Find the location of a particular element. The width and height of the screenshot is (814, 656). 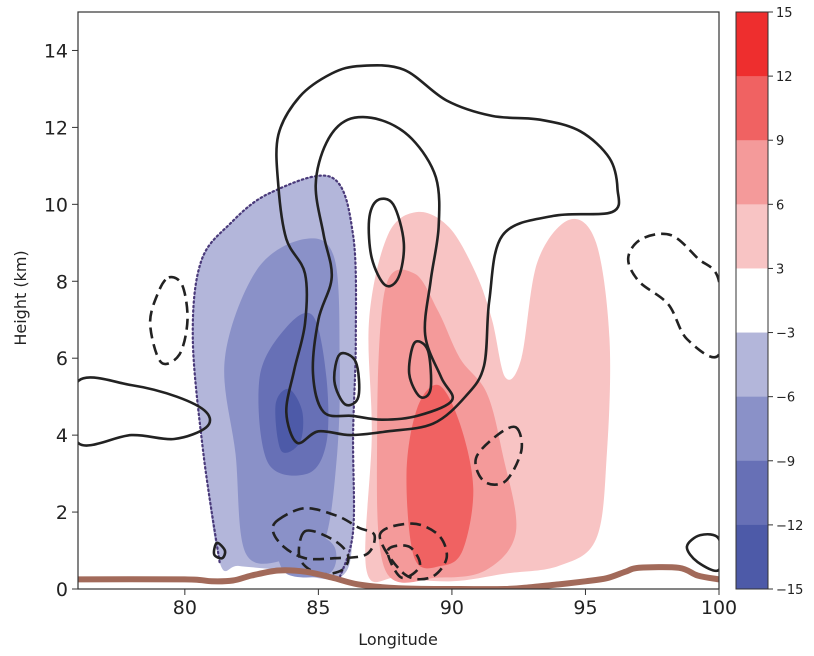

colorbar-tick-label-6: −6 is located at coordinates (785, 398).